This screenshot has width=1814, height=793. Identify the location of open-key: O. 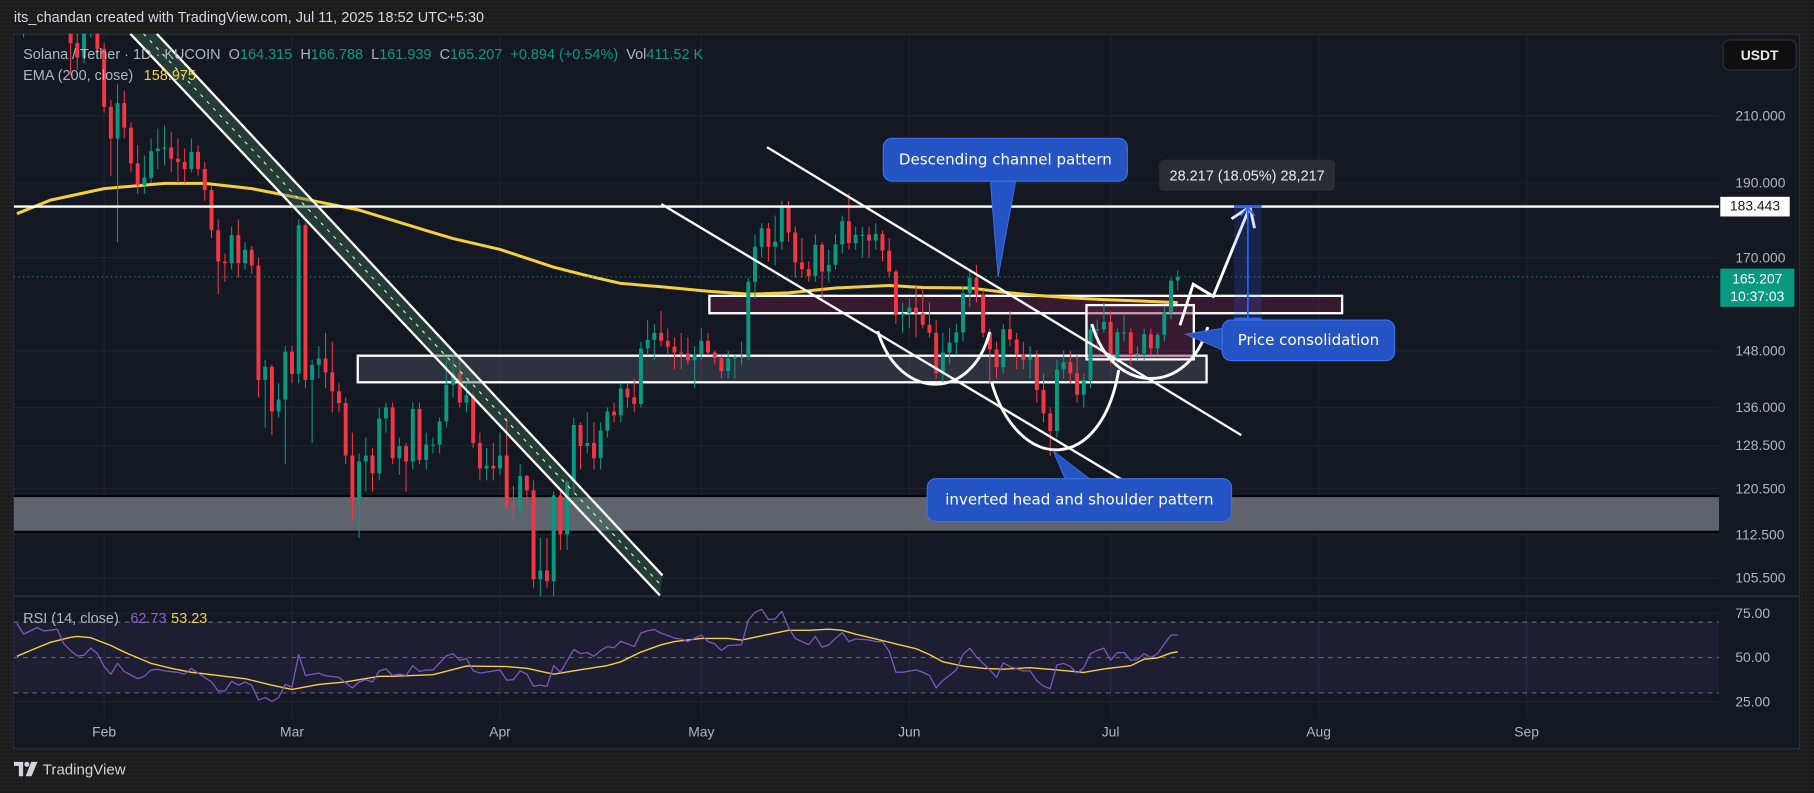
(234, 53).